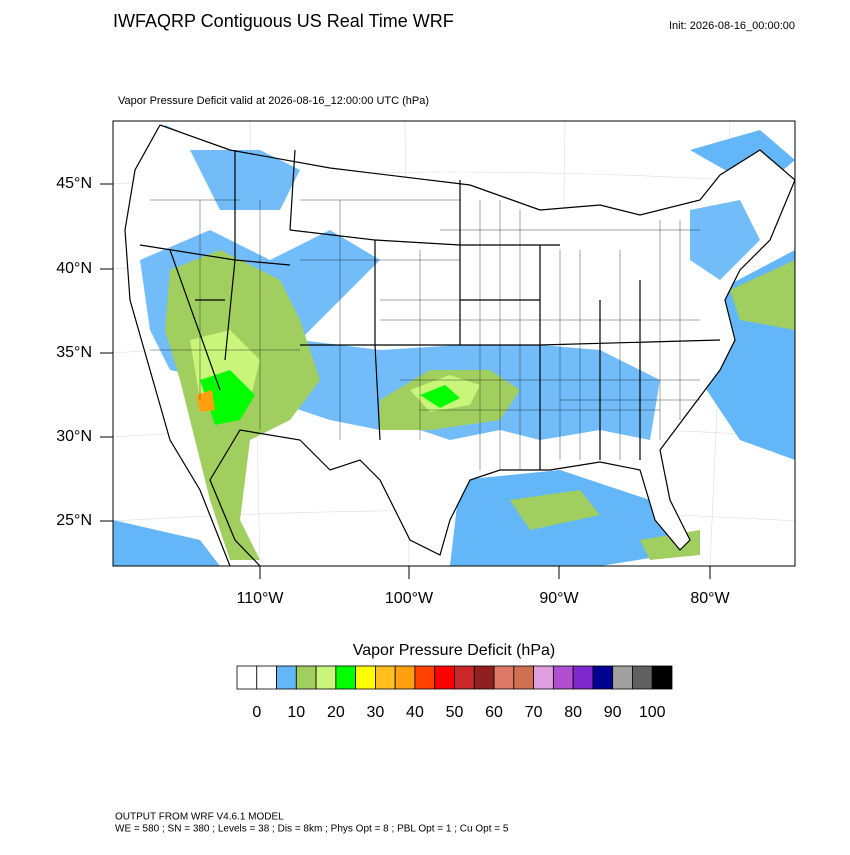 The height and width of the screenshot is (855, 850). Describe the element at coordinates (199, 817) in the screenshot. I see `footer-line: OUTPUT FROM WRF V4.6.1 MODEL` at that location.